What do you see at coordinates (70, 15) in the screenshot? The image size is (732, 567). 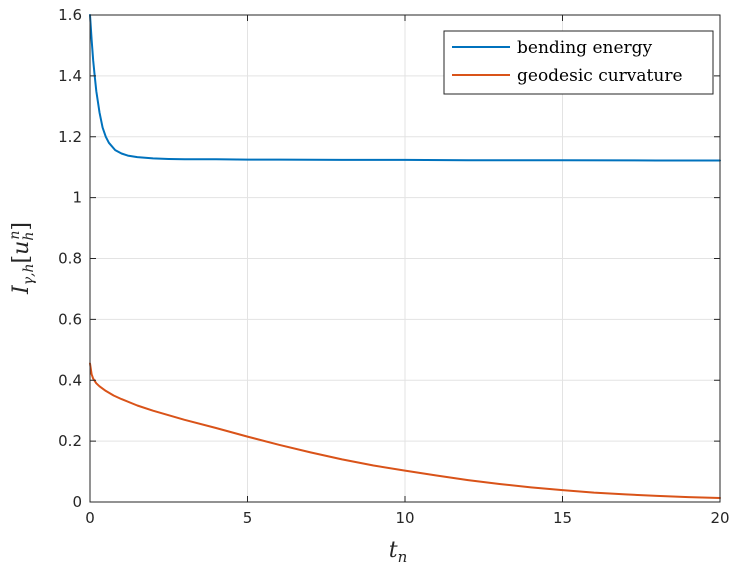 I see `y-tick-label: 1.6` at bounding box center [70, 15].